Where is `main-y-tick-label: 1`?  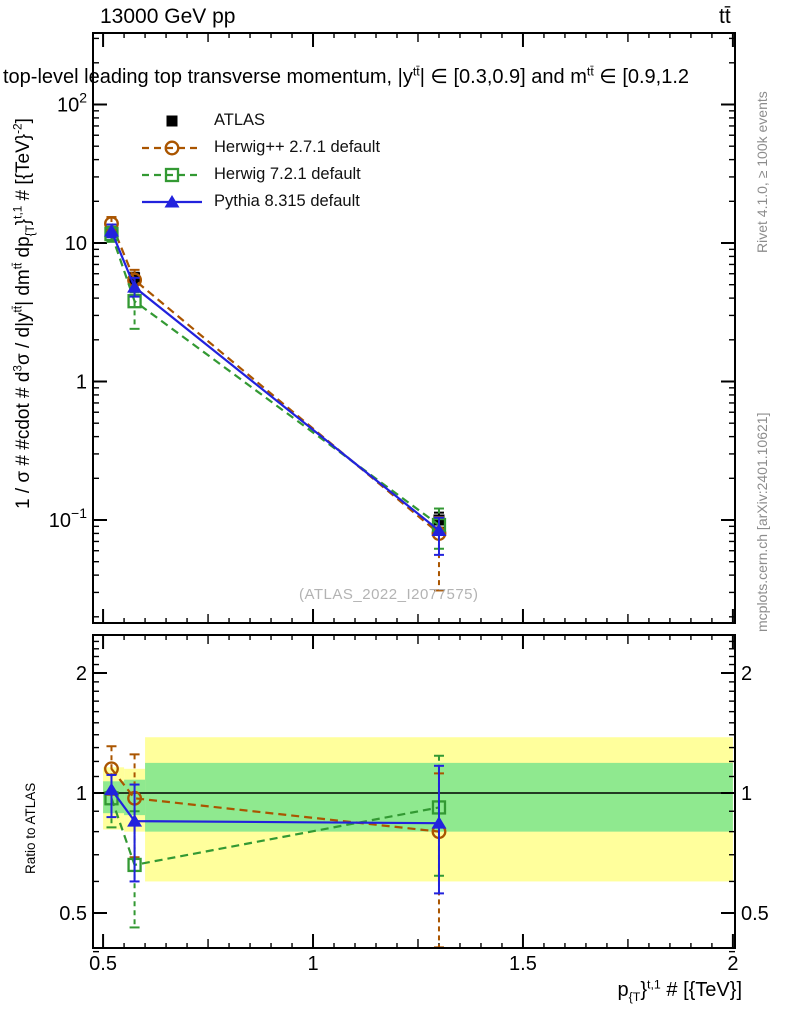
main-y-tick-label: 1 is located at coordinates (81, 383).